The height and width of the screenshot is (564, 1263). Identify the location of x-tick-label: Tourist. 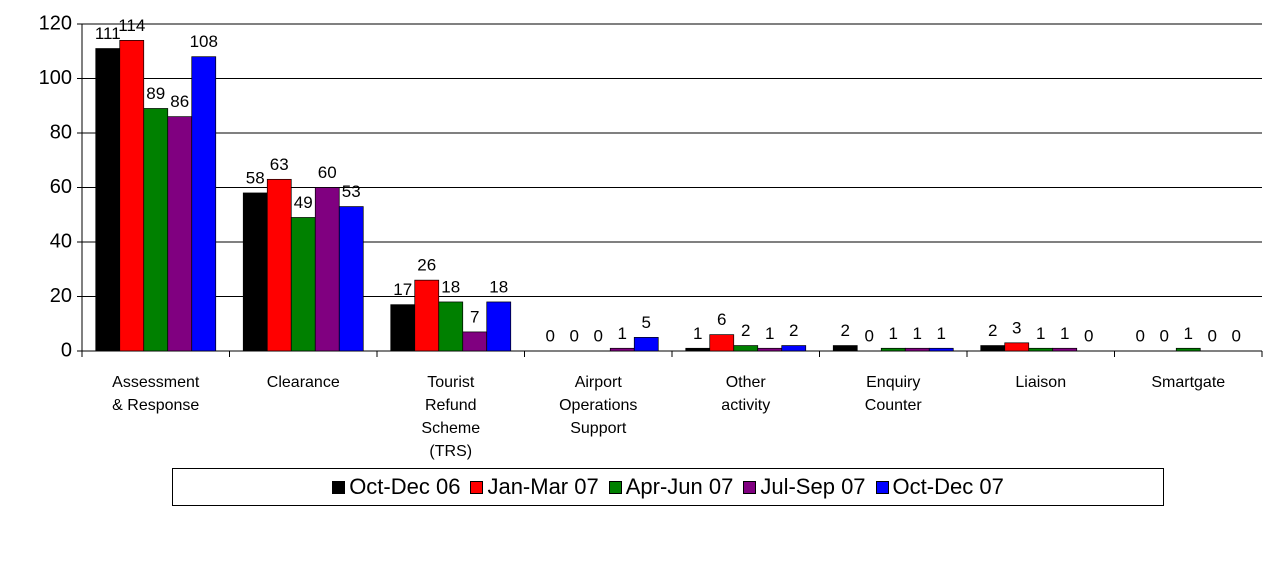
(451, 382).